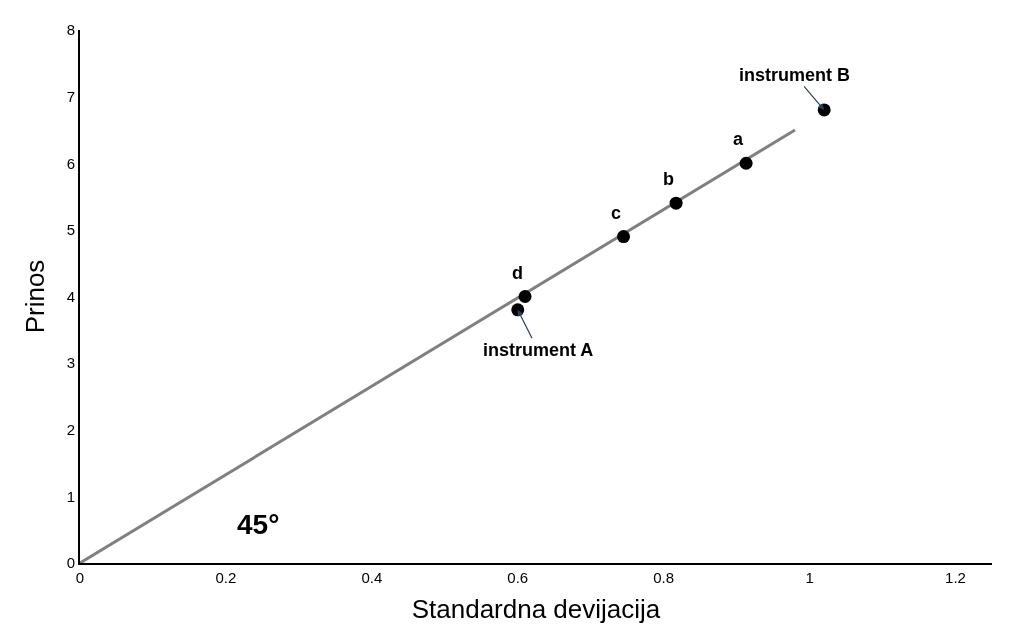 Image resolution: width=1032 pixels, height=643 pixels. What do you see at coordinates (517, 273) in the screenshot?
I see `annotation: d` at bounding box center [517, 273].